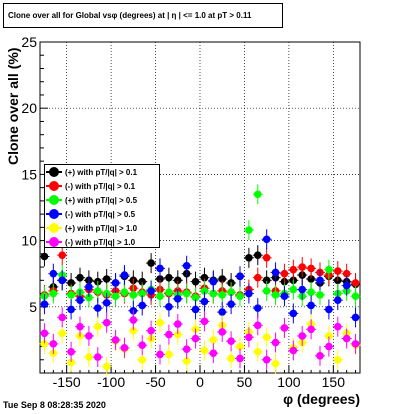 This screenshot has width=400, height=414. I want to click on legend-item: (+) with pT/|q| > 1.0, so click(102, 228).